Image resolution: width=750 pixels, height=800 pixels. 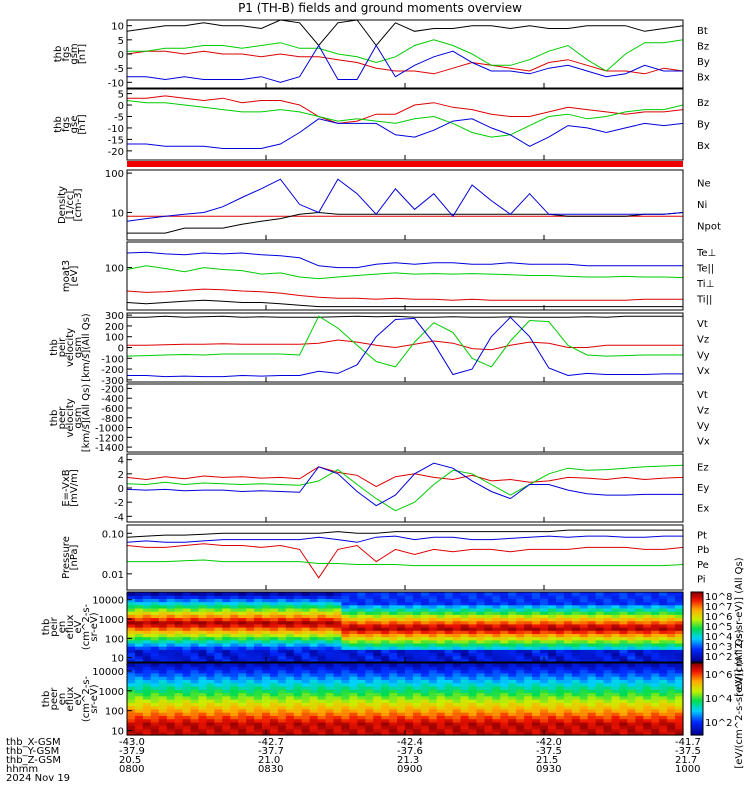 What do you see at coordinates (112, 370) in the screenshot?
I see `y-tick-label: -200` at bounding box center [112, 370].